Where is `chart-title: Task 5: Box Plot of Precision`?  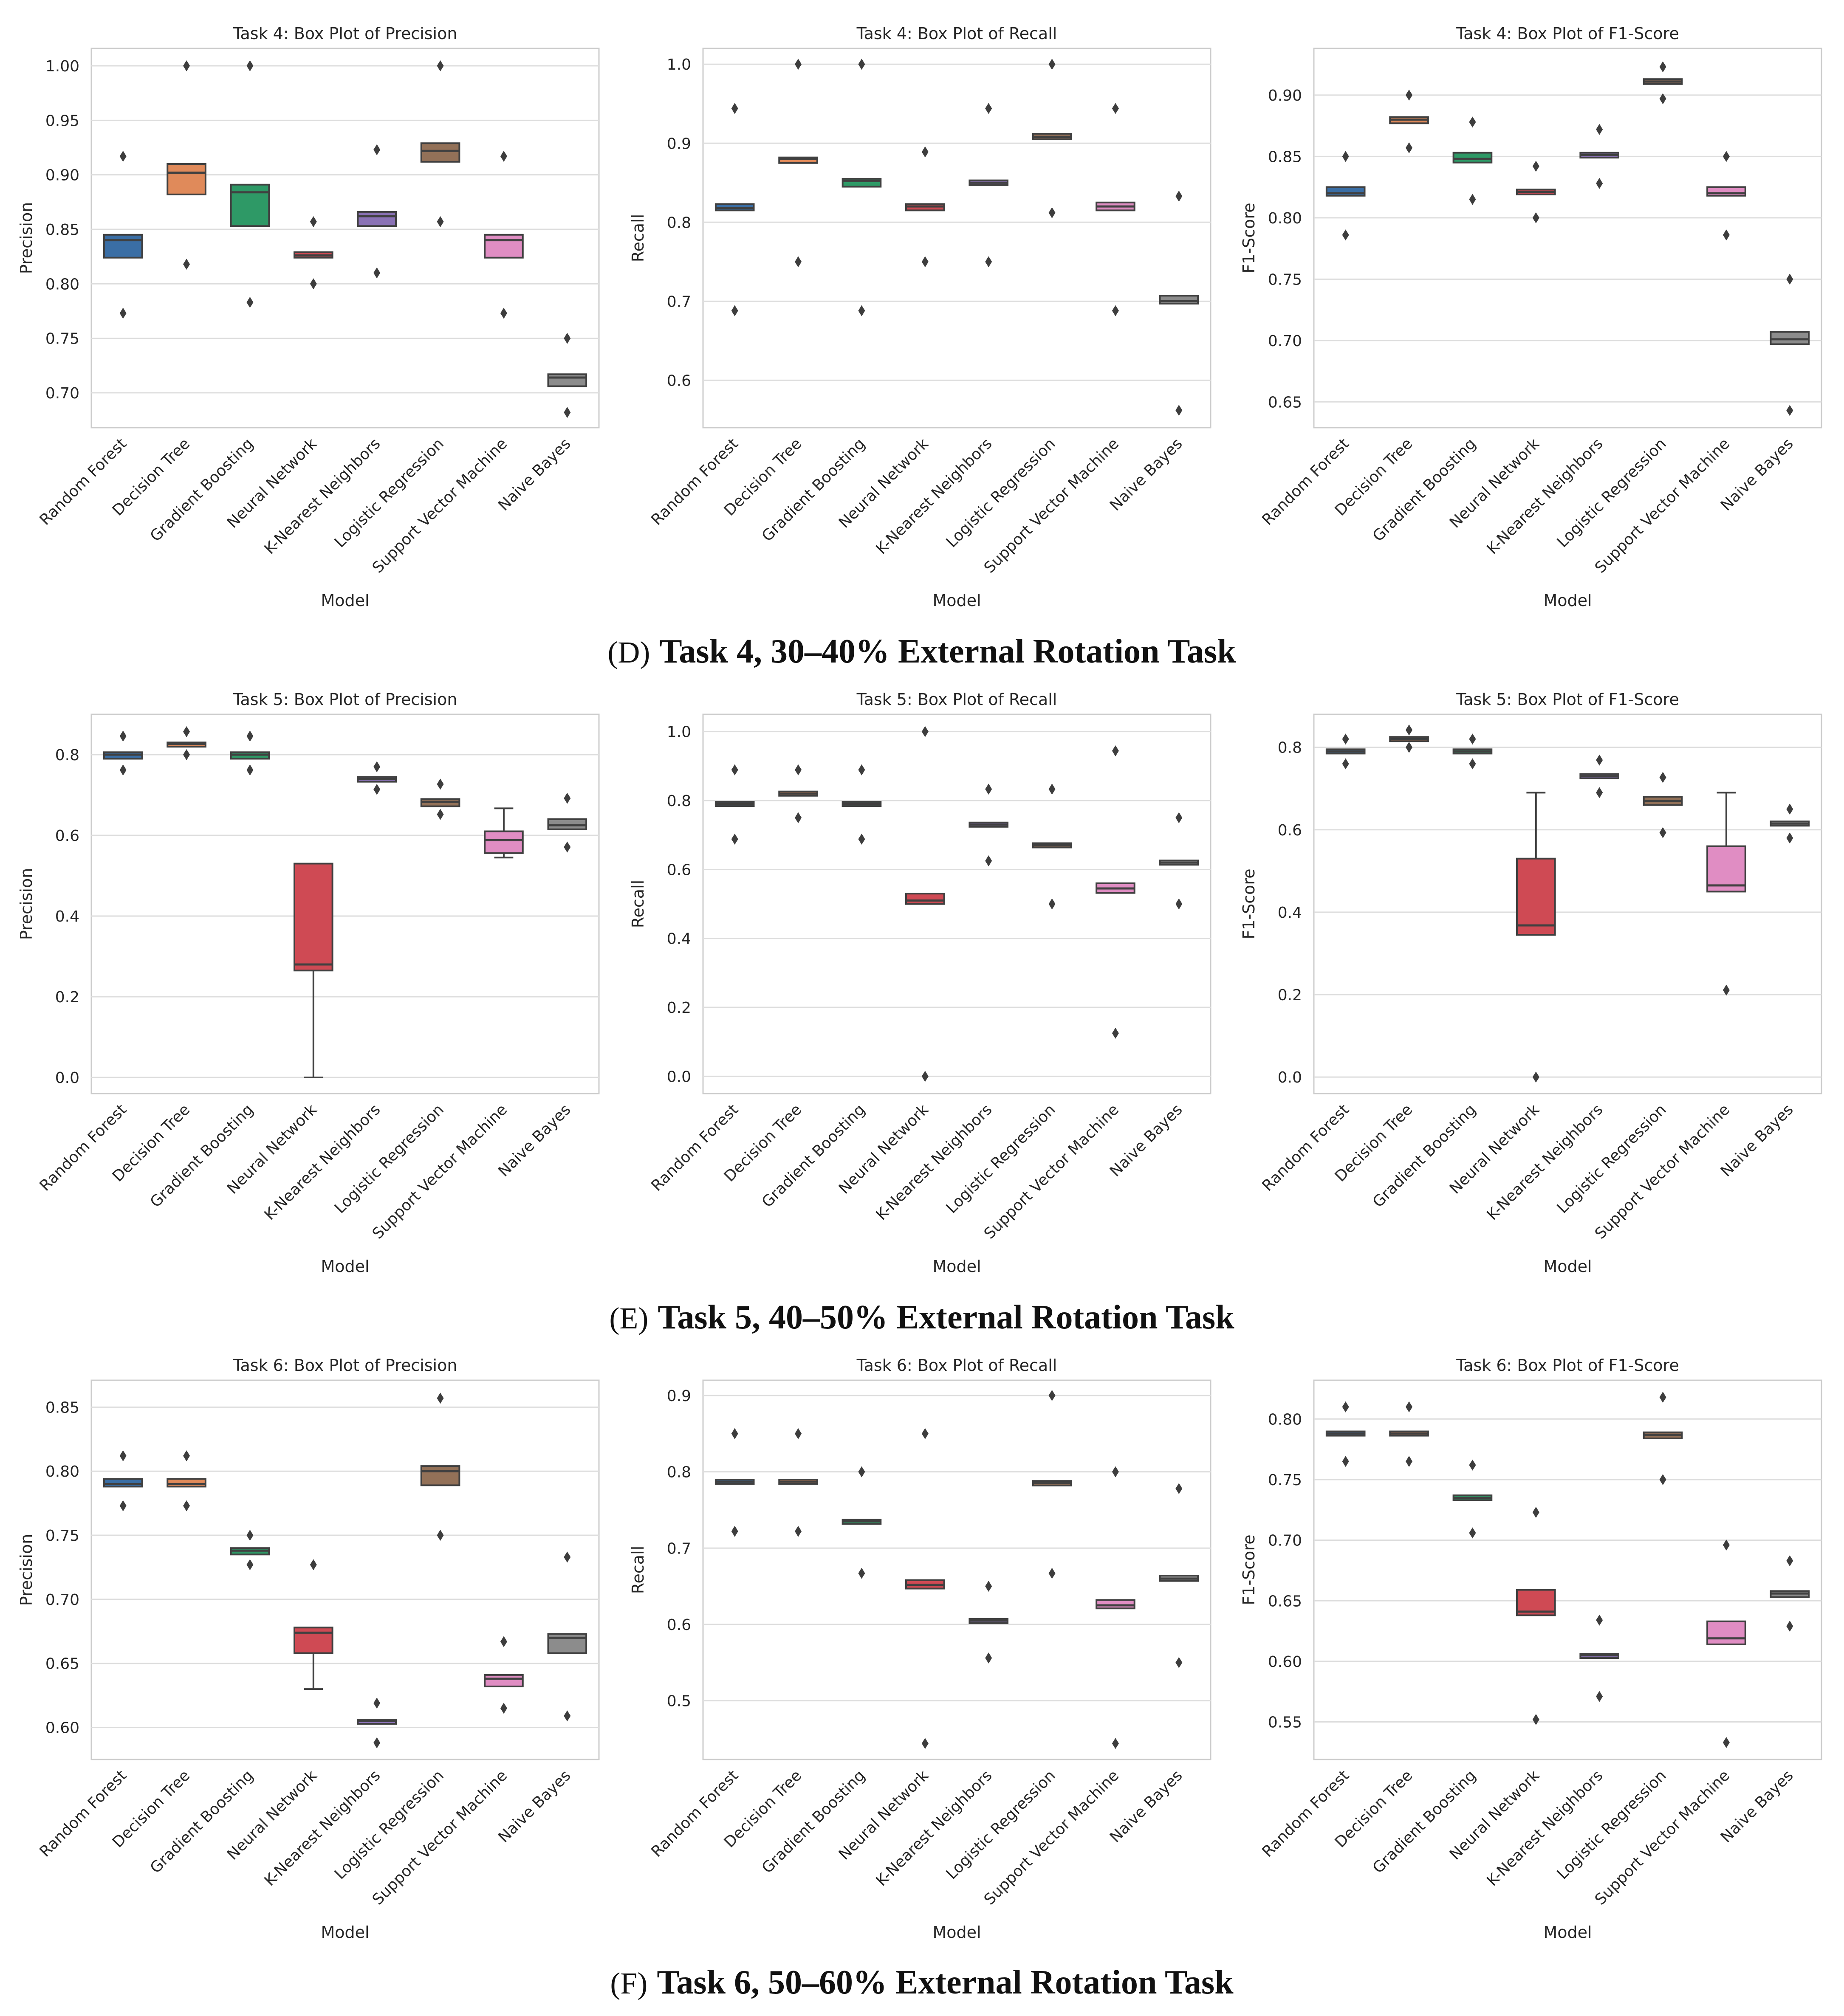 chart-title: Task 5: Box Plot of Precision is located at coordinates (345, 699).